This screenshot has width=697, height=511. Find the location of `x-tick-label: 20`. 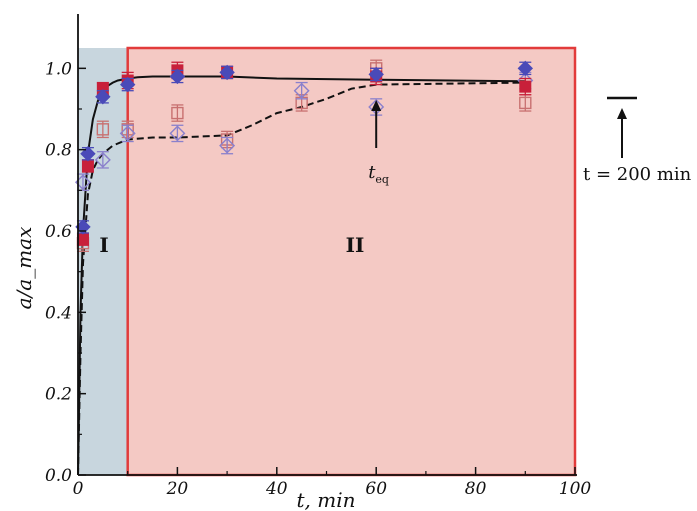

x-tick-label: 20 is located at coordinates (177, 489).